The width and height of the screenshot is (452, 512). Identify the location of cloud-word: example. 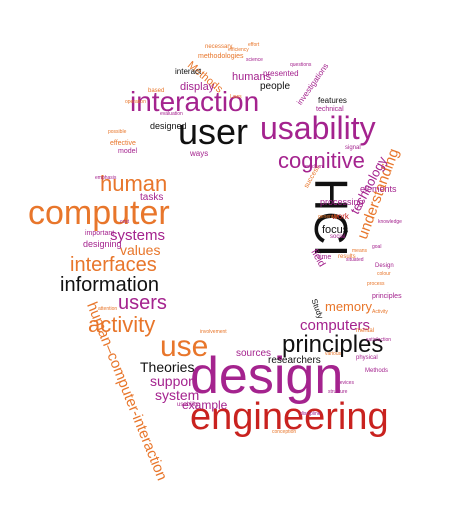
(205, 405).